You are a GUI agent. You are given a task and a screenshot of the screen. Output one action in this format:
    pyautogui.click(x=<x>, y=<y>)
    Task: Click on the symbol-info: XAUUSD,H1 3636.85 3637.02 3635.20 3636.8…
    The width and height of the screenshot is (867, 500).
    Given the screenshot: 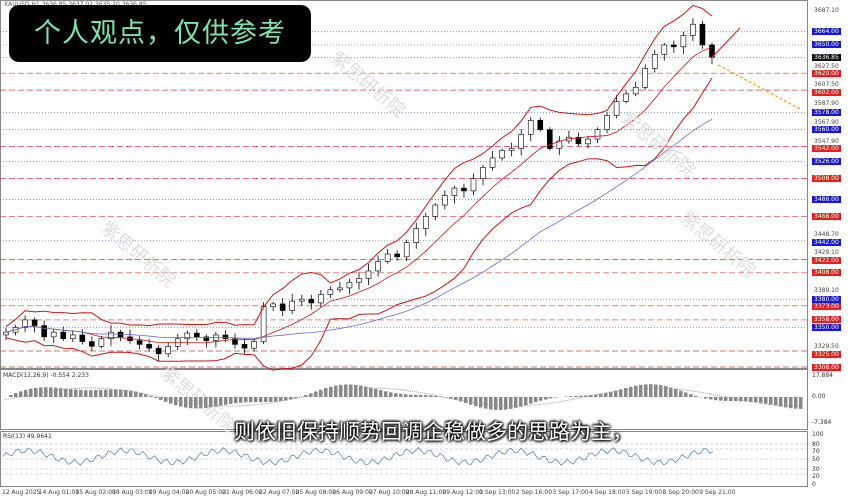 What is the action you would take?
    pyautogui.click(x=75, y=4)
    